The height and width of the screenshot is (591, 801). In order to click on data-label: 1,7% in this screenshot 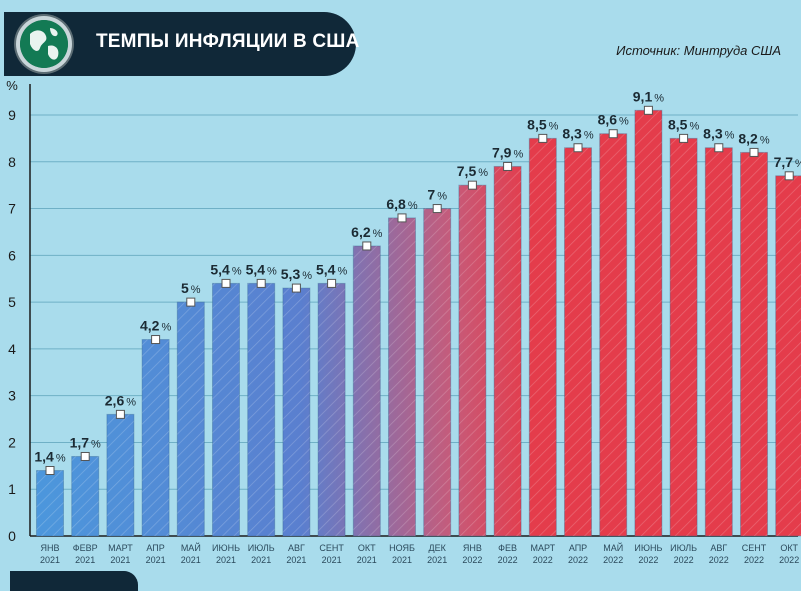, I will do `click(85, 442)`.